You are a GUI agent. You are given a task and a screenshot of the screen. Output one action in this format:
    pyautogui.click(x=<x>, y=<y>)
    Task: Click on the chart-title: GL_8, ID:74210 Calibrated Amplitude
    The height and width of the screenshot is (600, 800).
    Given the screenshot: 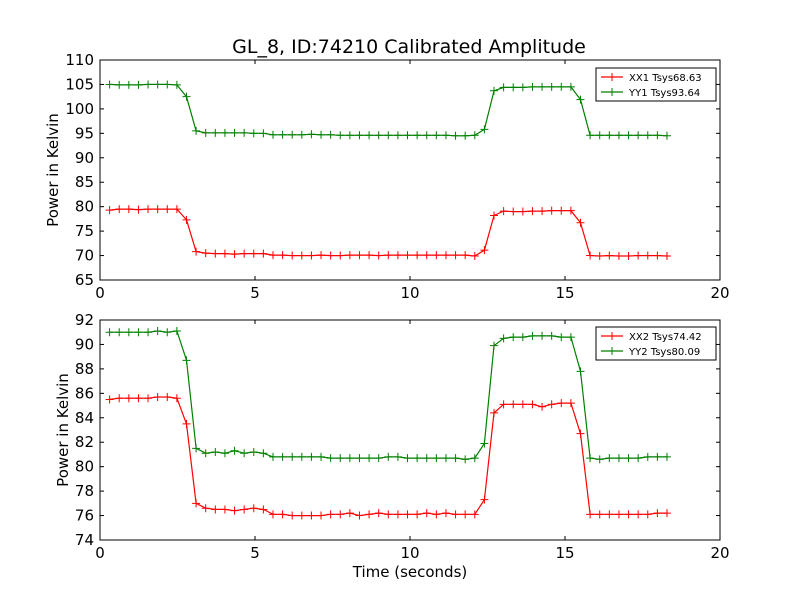 What is the action you would take?
    pyautogui.click(x=409, y=47)
    